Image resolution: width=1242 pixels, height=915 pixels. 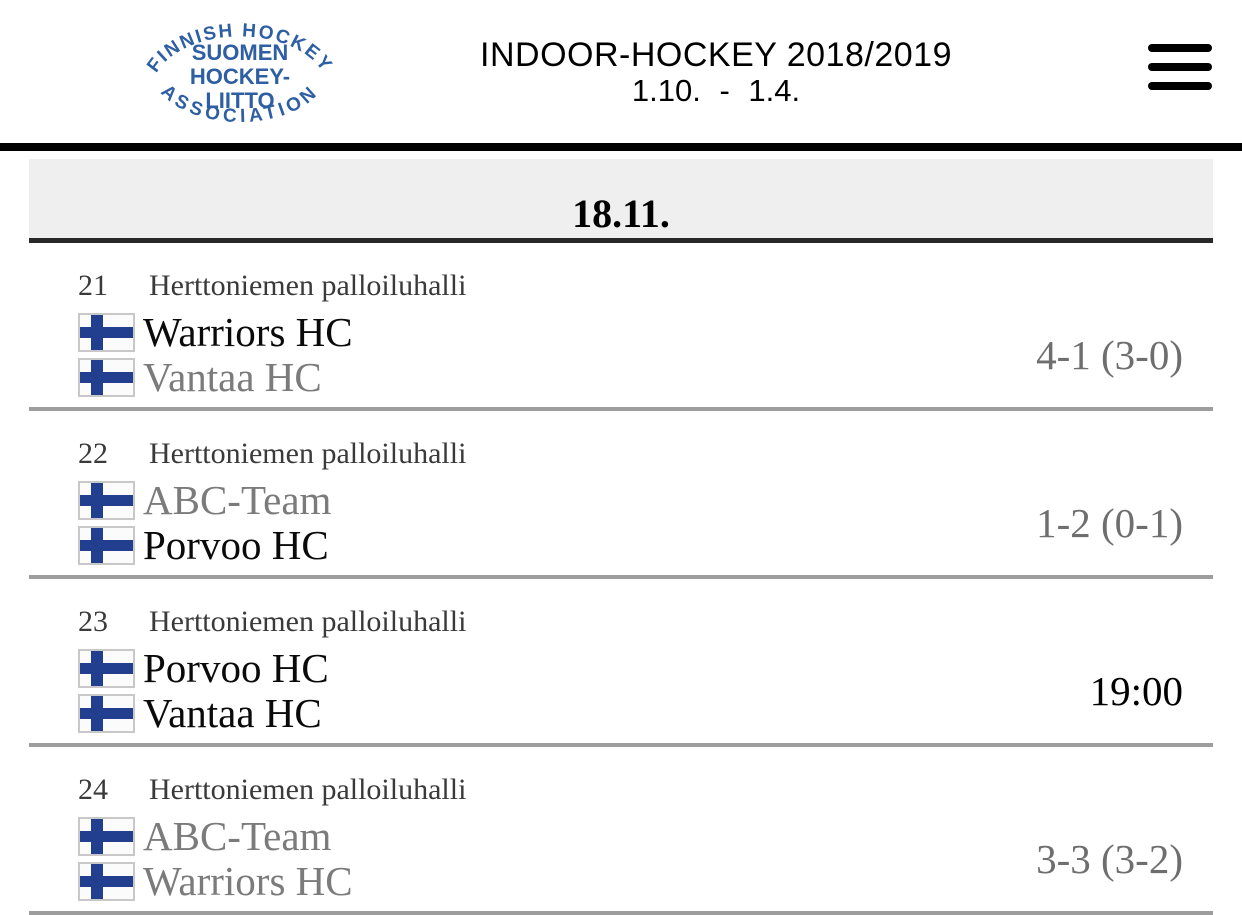 I want to click on home-team-name: Porvoo HC, so click(x=236, y=668).